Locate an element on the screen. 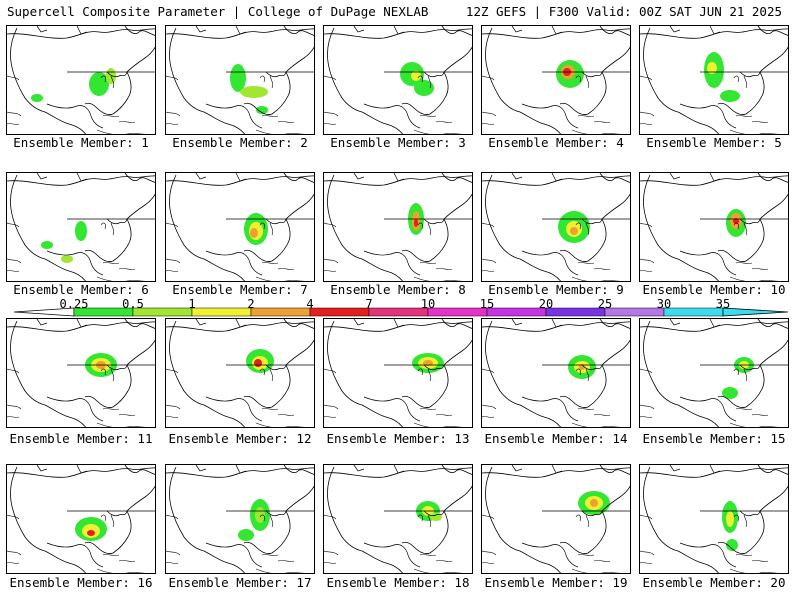  ensemble-member-label: Ensemble Member: 6 is located at coordinates (81, 289).